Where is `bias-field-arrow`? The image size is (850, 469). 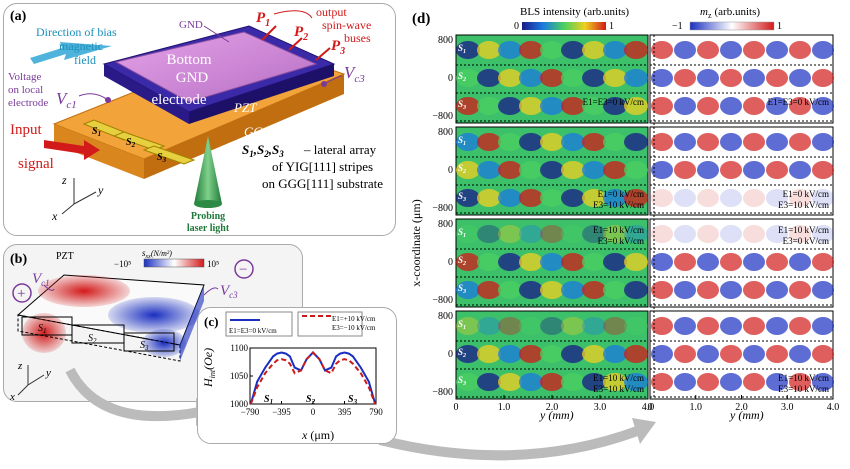 bias-field-arrow is located at coordinates (71, 53).